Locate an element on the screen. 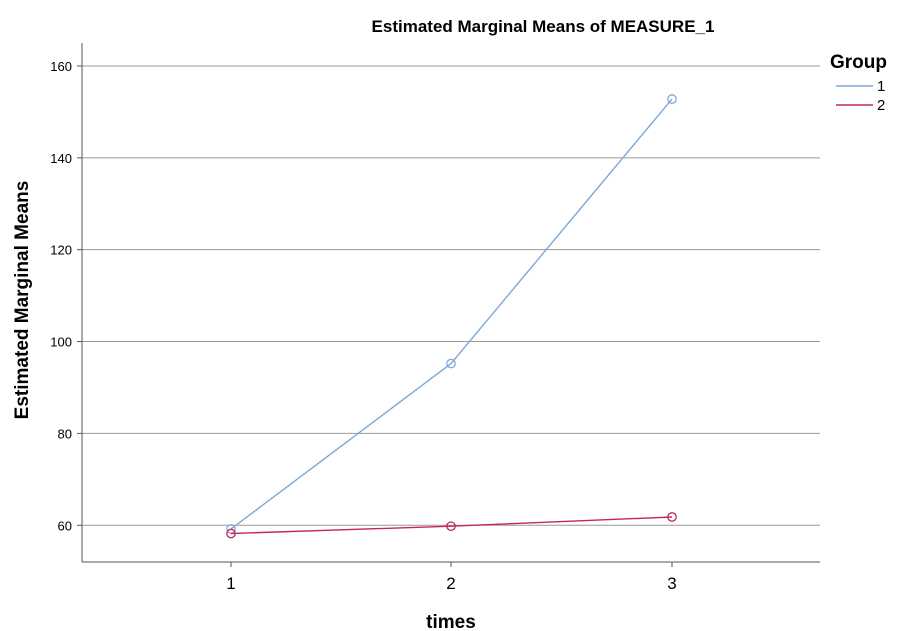  legend-label: 1 is located at coordinates (881, 86).